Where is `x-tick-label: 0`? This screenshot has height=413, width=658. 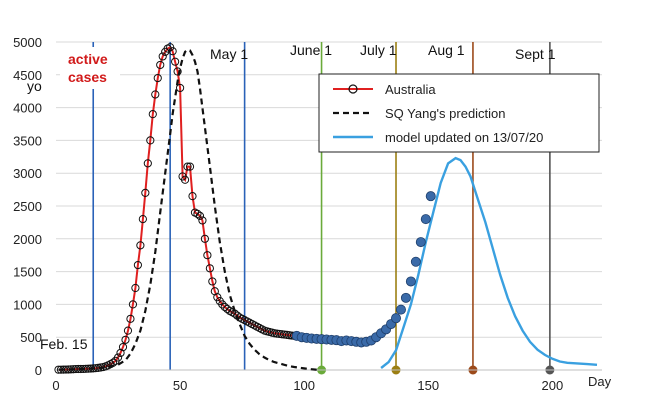 x-tick-label: 0 is located at coordinates (55, 385).